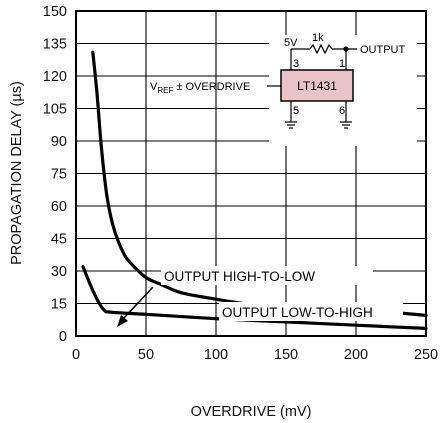  What do you see at coordinates (291, 115) in the screenshot?
I see `ground-symbol-left` at bounding box center [291, 115].